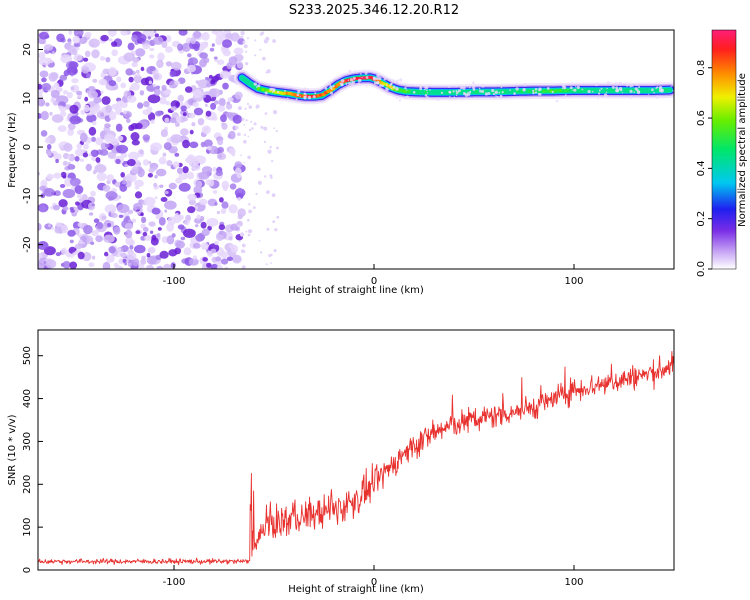 The image size is (750, 600). I want to click on bottom-y-tick-label: 500, so click(27, 355).